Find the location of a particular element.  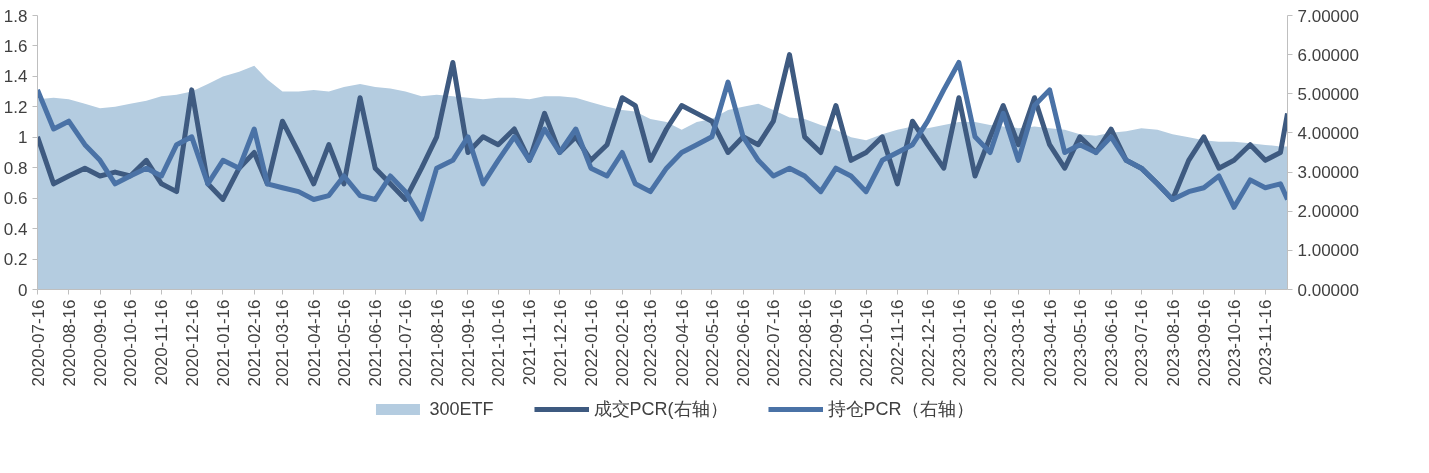

y2-tick-label: 0.00000 is located at coordinates (1328, 290).